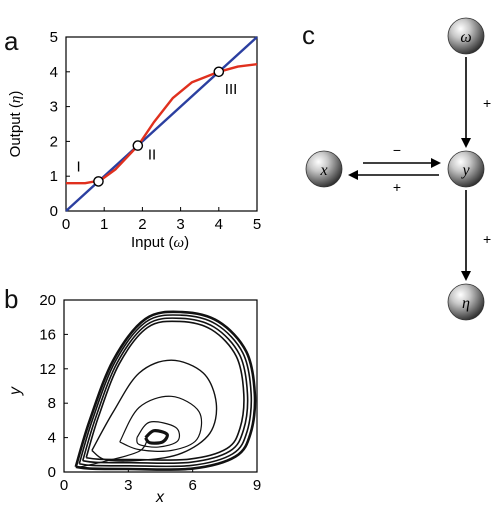  Describe the element at coordinates (219, 224) in the screenshot. I see `panel-a-xtick-label: 4` at that location.